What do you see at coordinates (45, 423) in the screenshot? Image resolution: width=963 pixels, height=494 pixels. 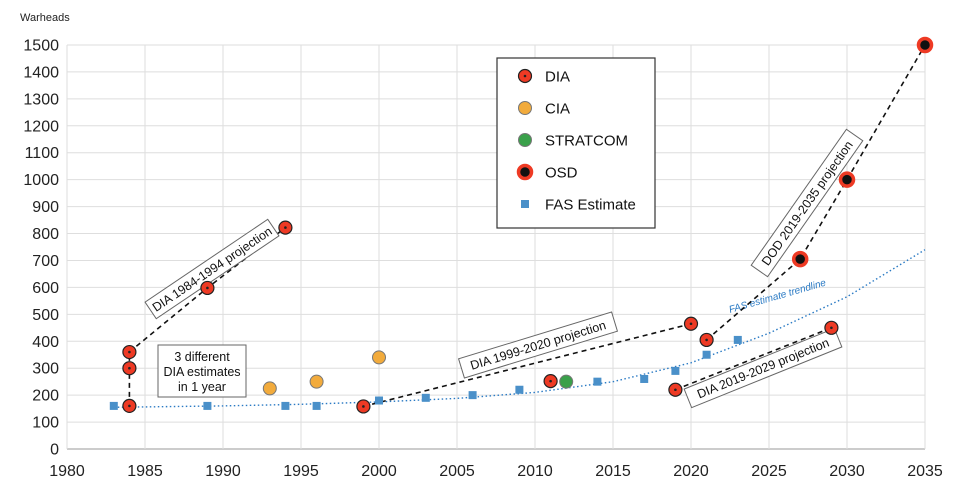 I see `y-tick-label: 100` at bounding box center [45, 423].